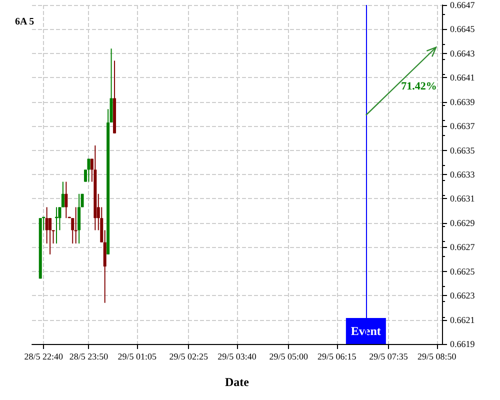  Describe the element at coordinates (463, 53) in the screenshot. I see `y-tick-label: 0.6643` at that location.